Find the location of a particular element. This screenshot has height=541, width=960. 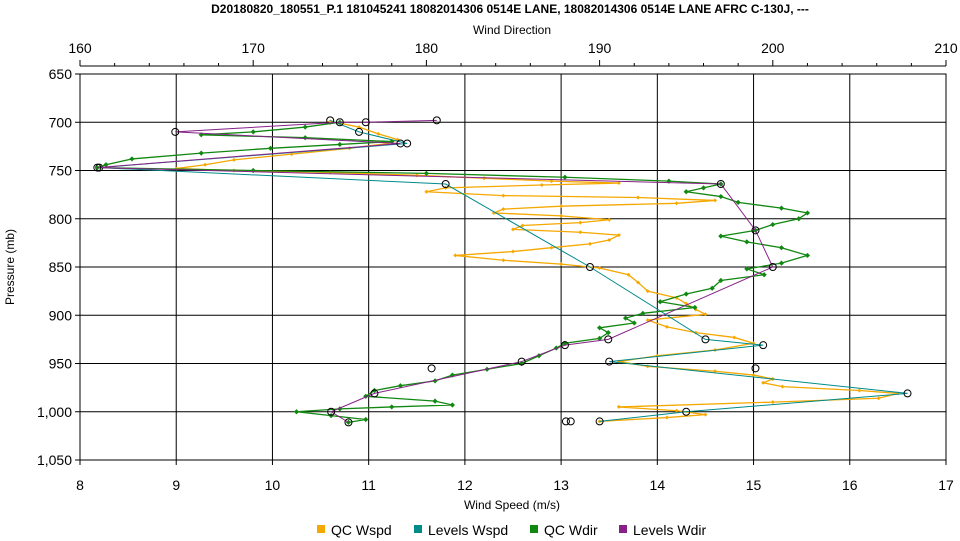

y-tick-label: 700 is located at coordinates (61, 122).